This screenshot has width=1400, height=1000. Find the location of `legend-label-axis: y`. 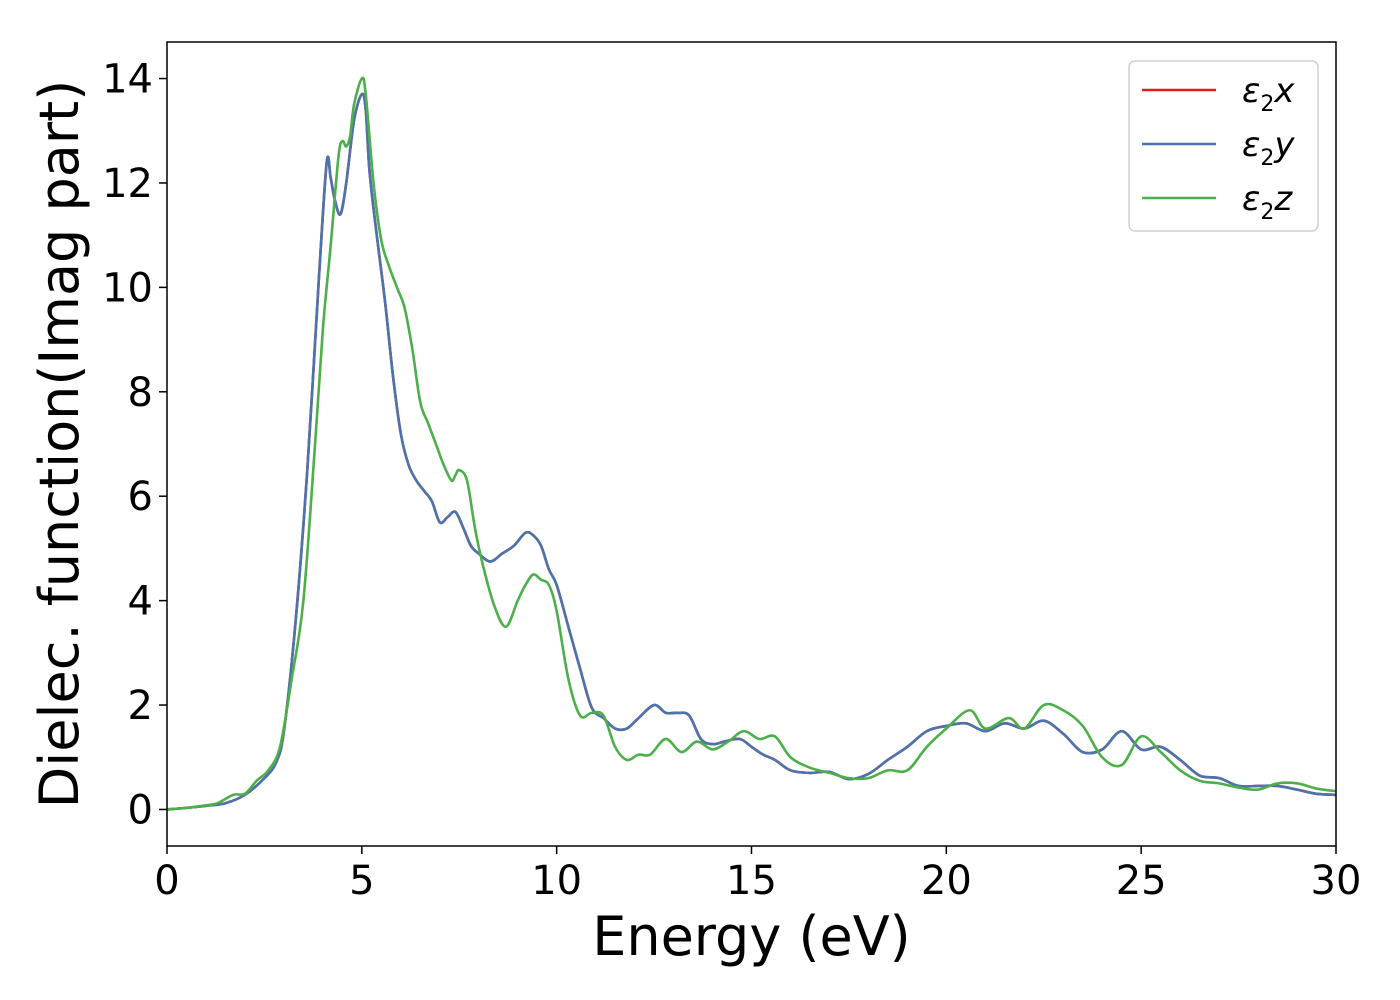

legend-label-axis: y is located at coordinates (1284, 145).